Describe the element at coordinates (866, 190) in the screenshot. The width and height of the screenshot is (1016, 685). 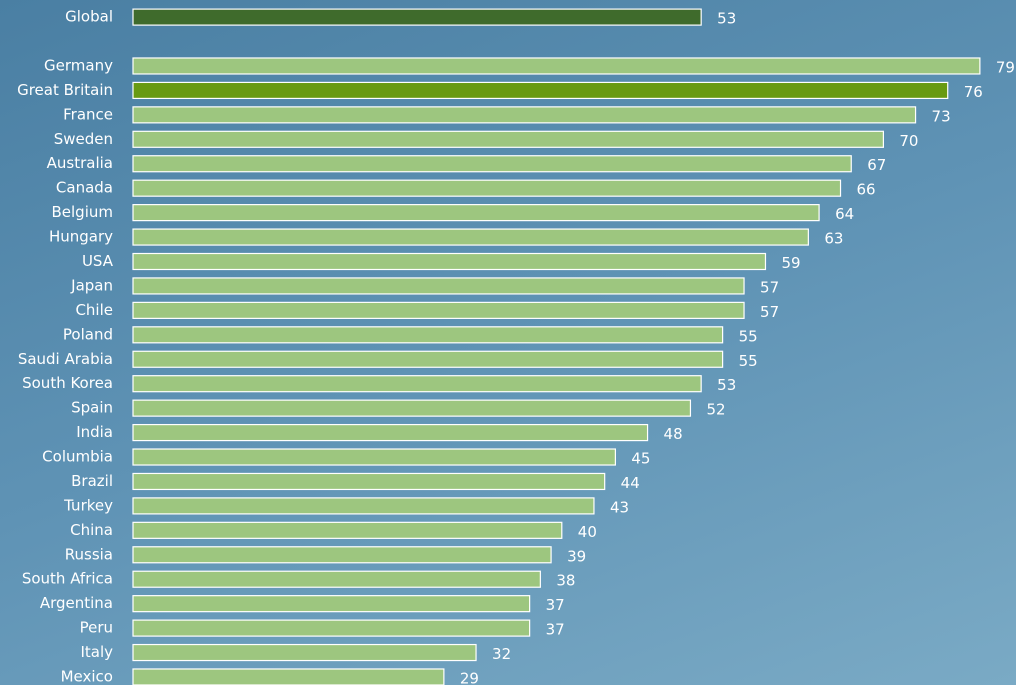
I see `value-label: 66` at that location.